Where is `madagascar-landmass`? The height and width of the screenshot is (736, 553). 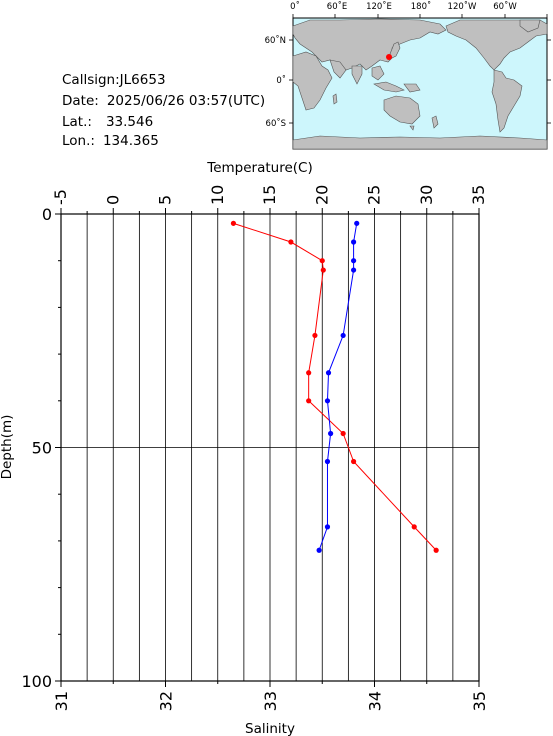
madagascar-landmass is located at coordinates (335, 99).